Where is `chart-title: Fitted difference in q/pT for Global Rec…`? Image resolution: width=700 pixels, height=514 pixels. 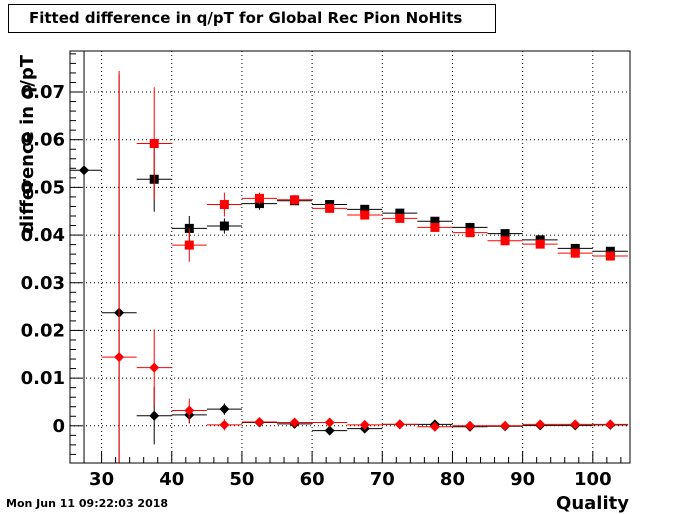 chart-title: Fitted difference in q/pT for Global Rec… is located at coordinates (246, 18).